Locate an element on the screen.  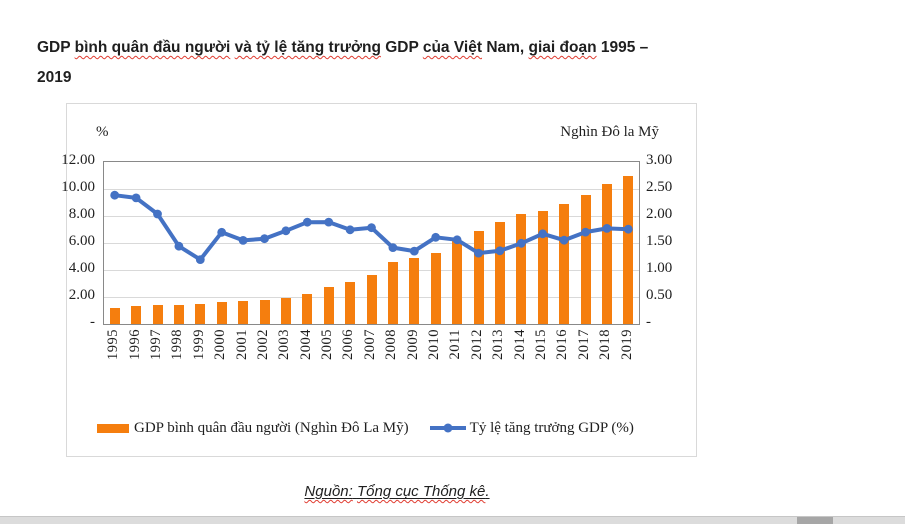
line-marker-2015 is located at coordinates (543, 234).